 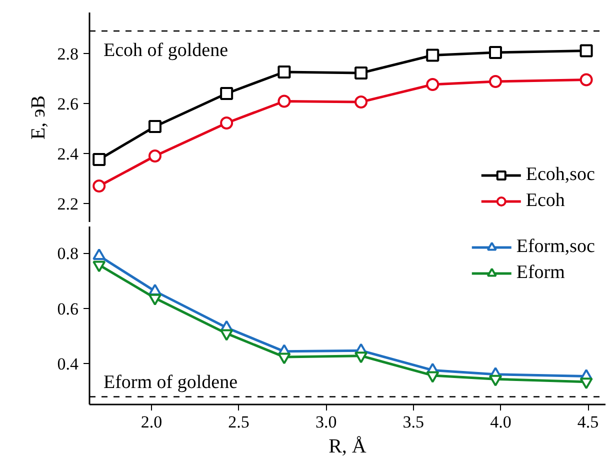 I want to click on legend-label: Eform,soc, so click(x=555, y=247).